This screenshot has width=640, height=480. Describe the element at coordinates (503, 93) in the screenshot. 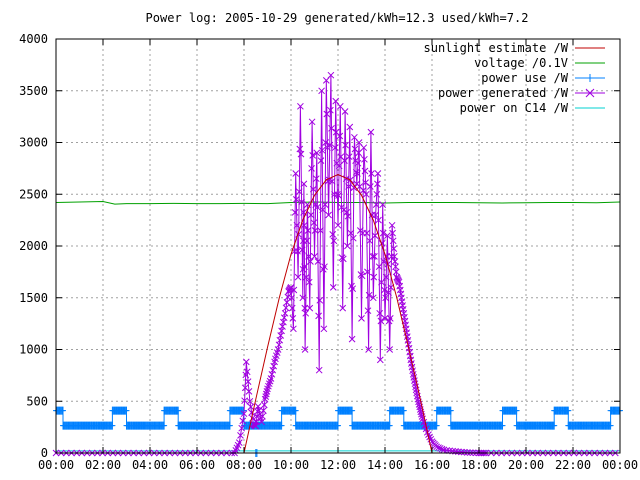

I see `legend-label-power-generated: power generated /W` at that location.